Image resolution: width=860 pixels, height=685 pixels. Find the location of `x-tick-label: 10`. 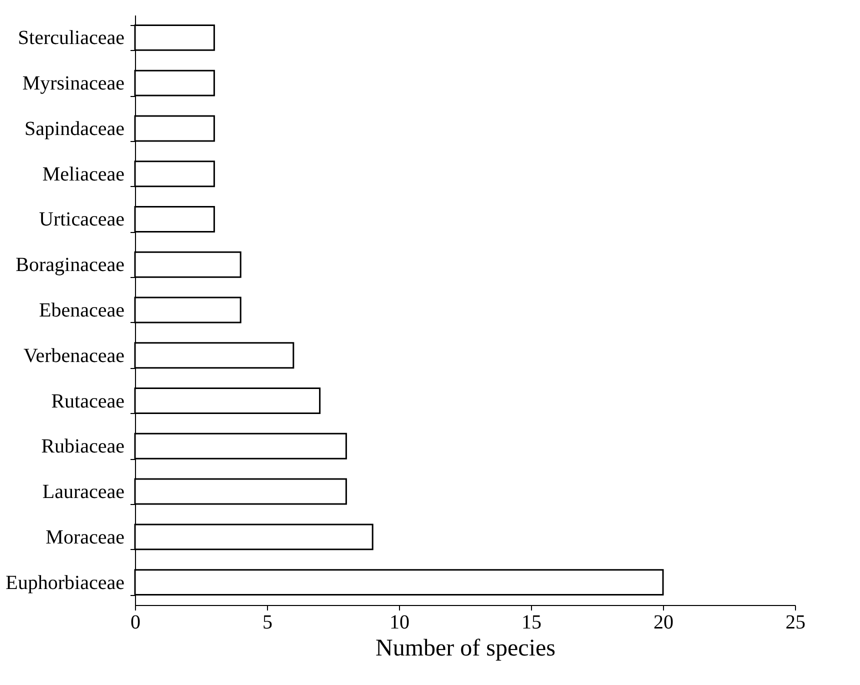

x-tick-label: 10 is located at coordinates (400, 623).